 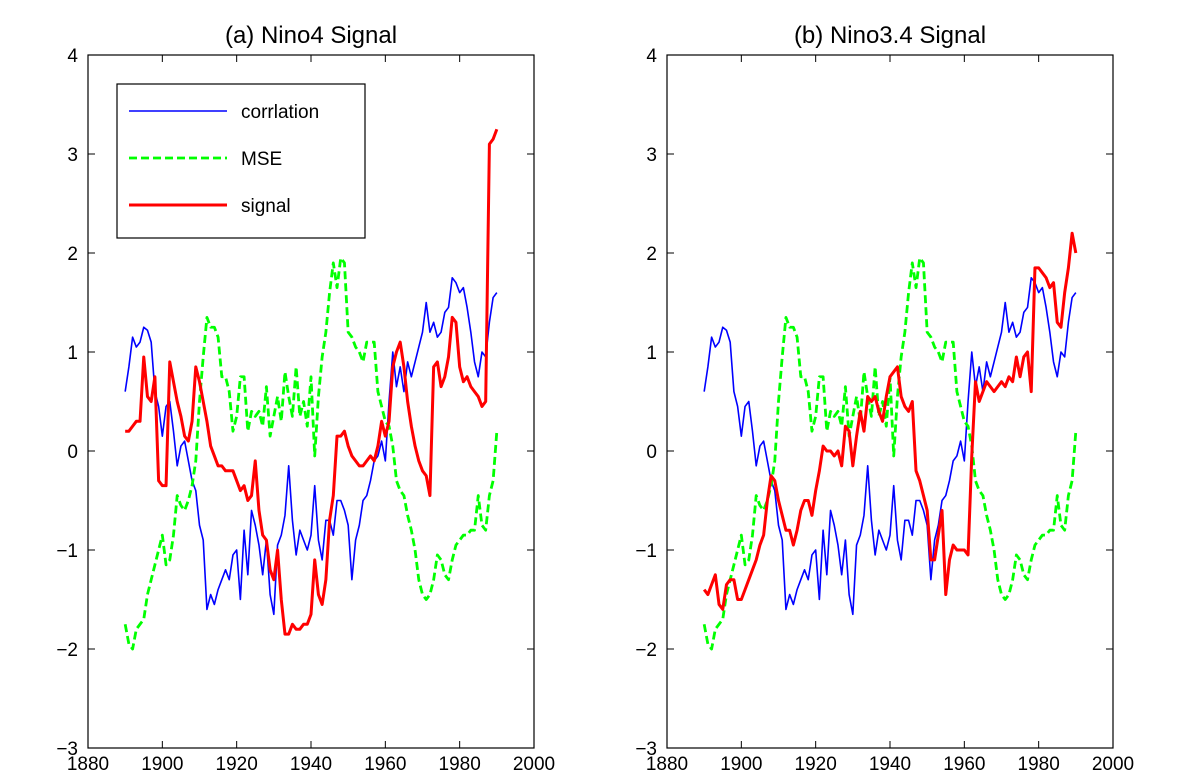 I want to click on legend-label: MSE, so click(x=261, y=159).